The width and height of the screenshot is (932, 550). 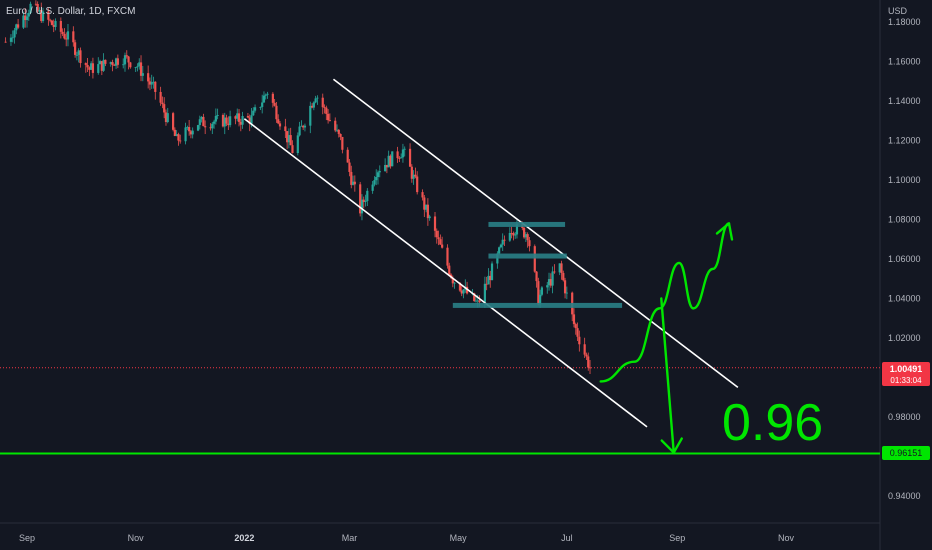 What do you see at coordinates (350, 538) in the screenshot?
I see `x-tick-label: Mar` at bounding box center [350, 538].